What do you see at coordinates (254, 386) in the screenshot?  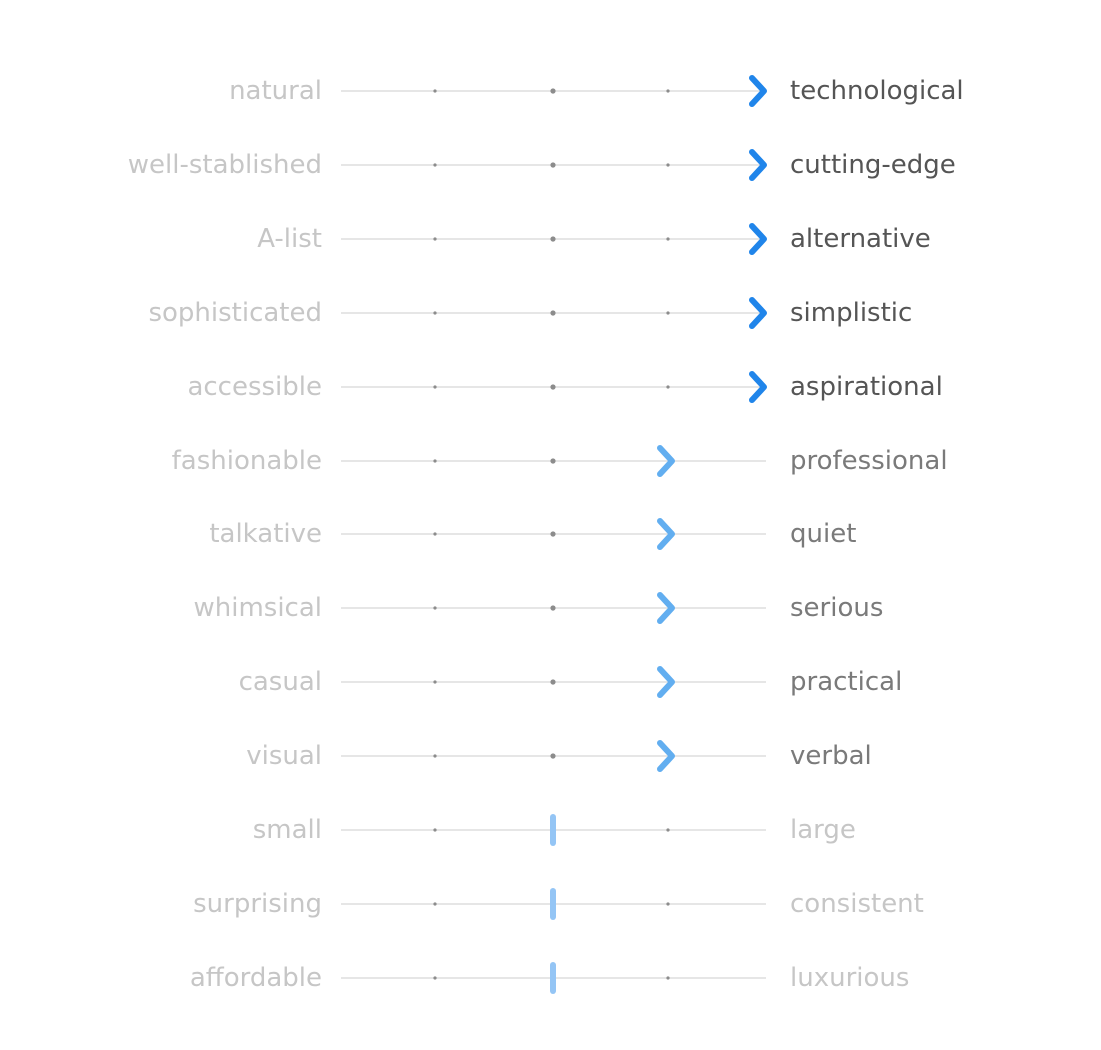 I see `scale-left-label: accessible` at bounding box center [254, 386].